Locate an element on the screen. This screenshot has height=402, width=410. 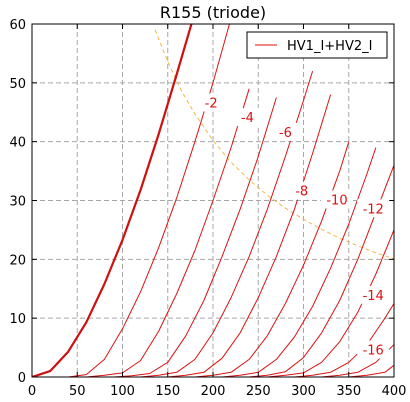
chart-title: R155 (triode) is located at coordinates (213, 12).